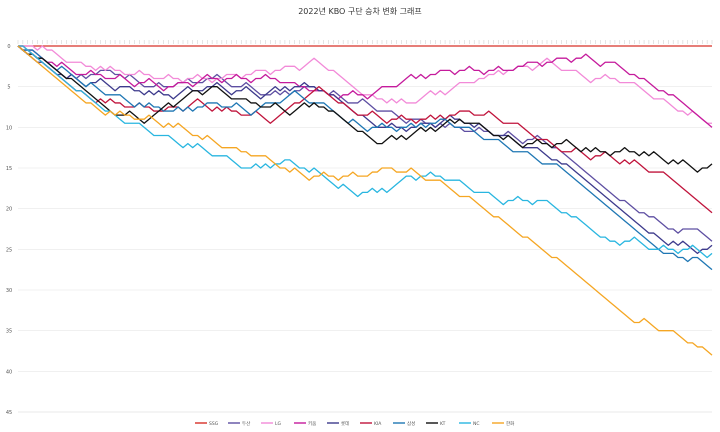 The width and height of the screenshot is (720, 432). Describe the element at coordinates (9, 230) in the screenshot. I see `y-axis-ticks: 0 5 10 15 20 25 30 35 40 45` at that location.